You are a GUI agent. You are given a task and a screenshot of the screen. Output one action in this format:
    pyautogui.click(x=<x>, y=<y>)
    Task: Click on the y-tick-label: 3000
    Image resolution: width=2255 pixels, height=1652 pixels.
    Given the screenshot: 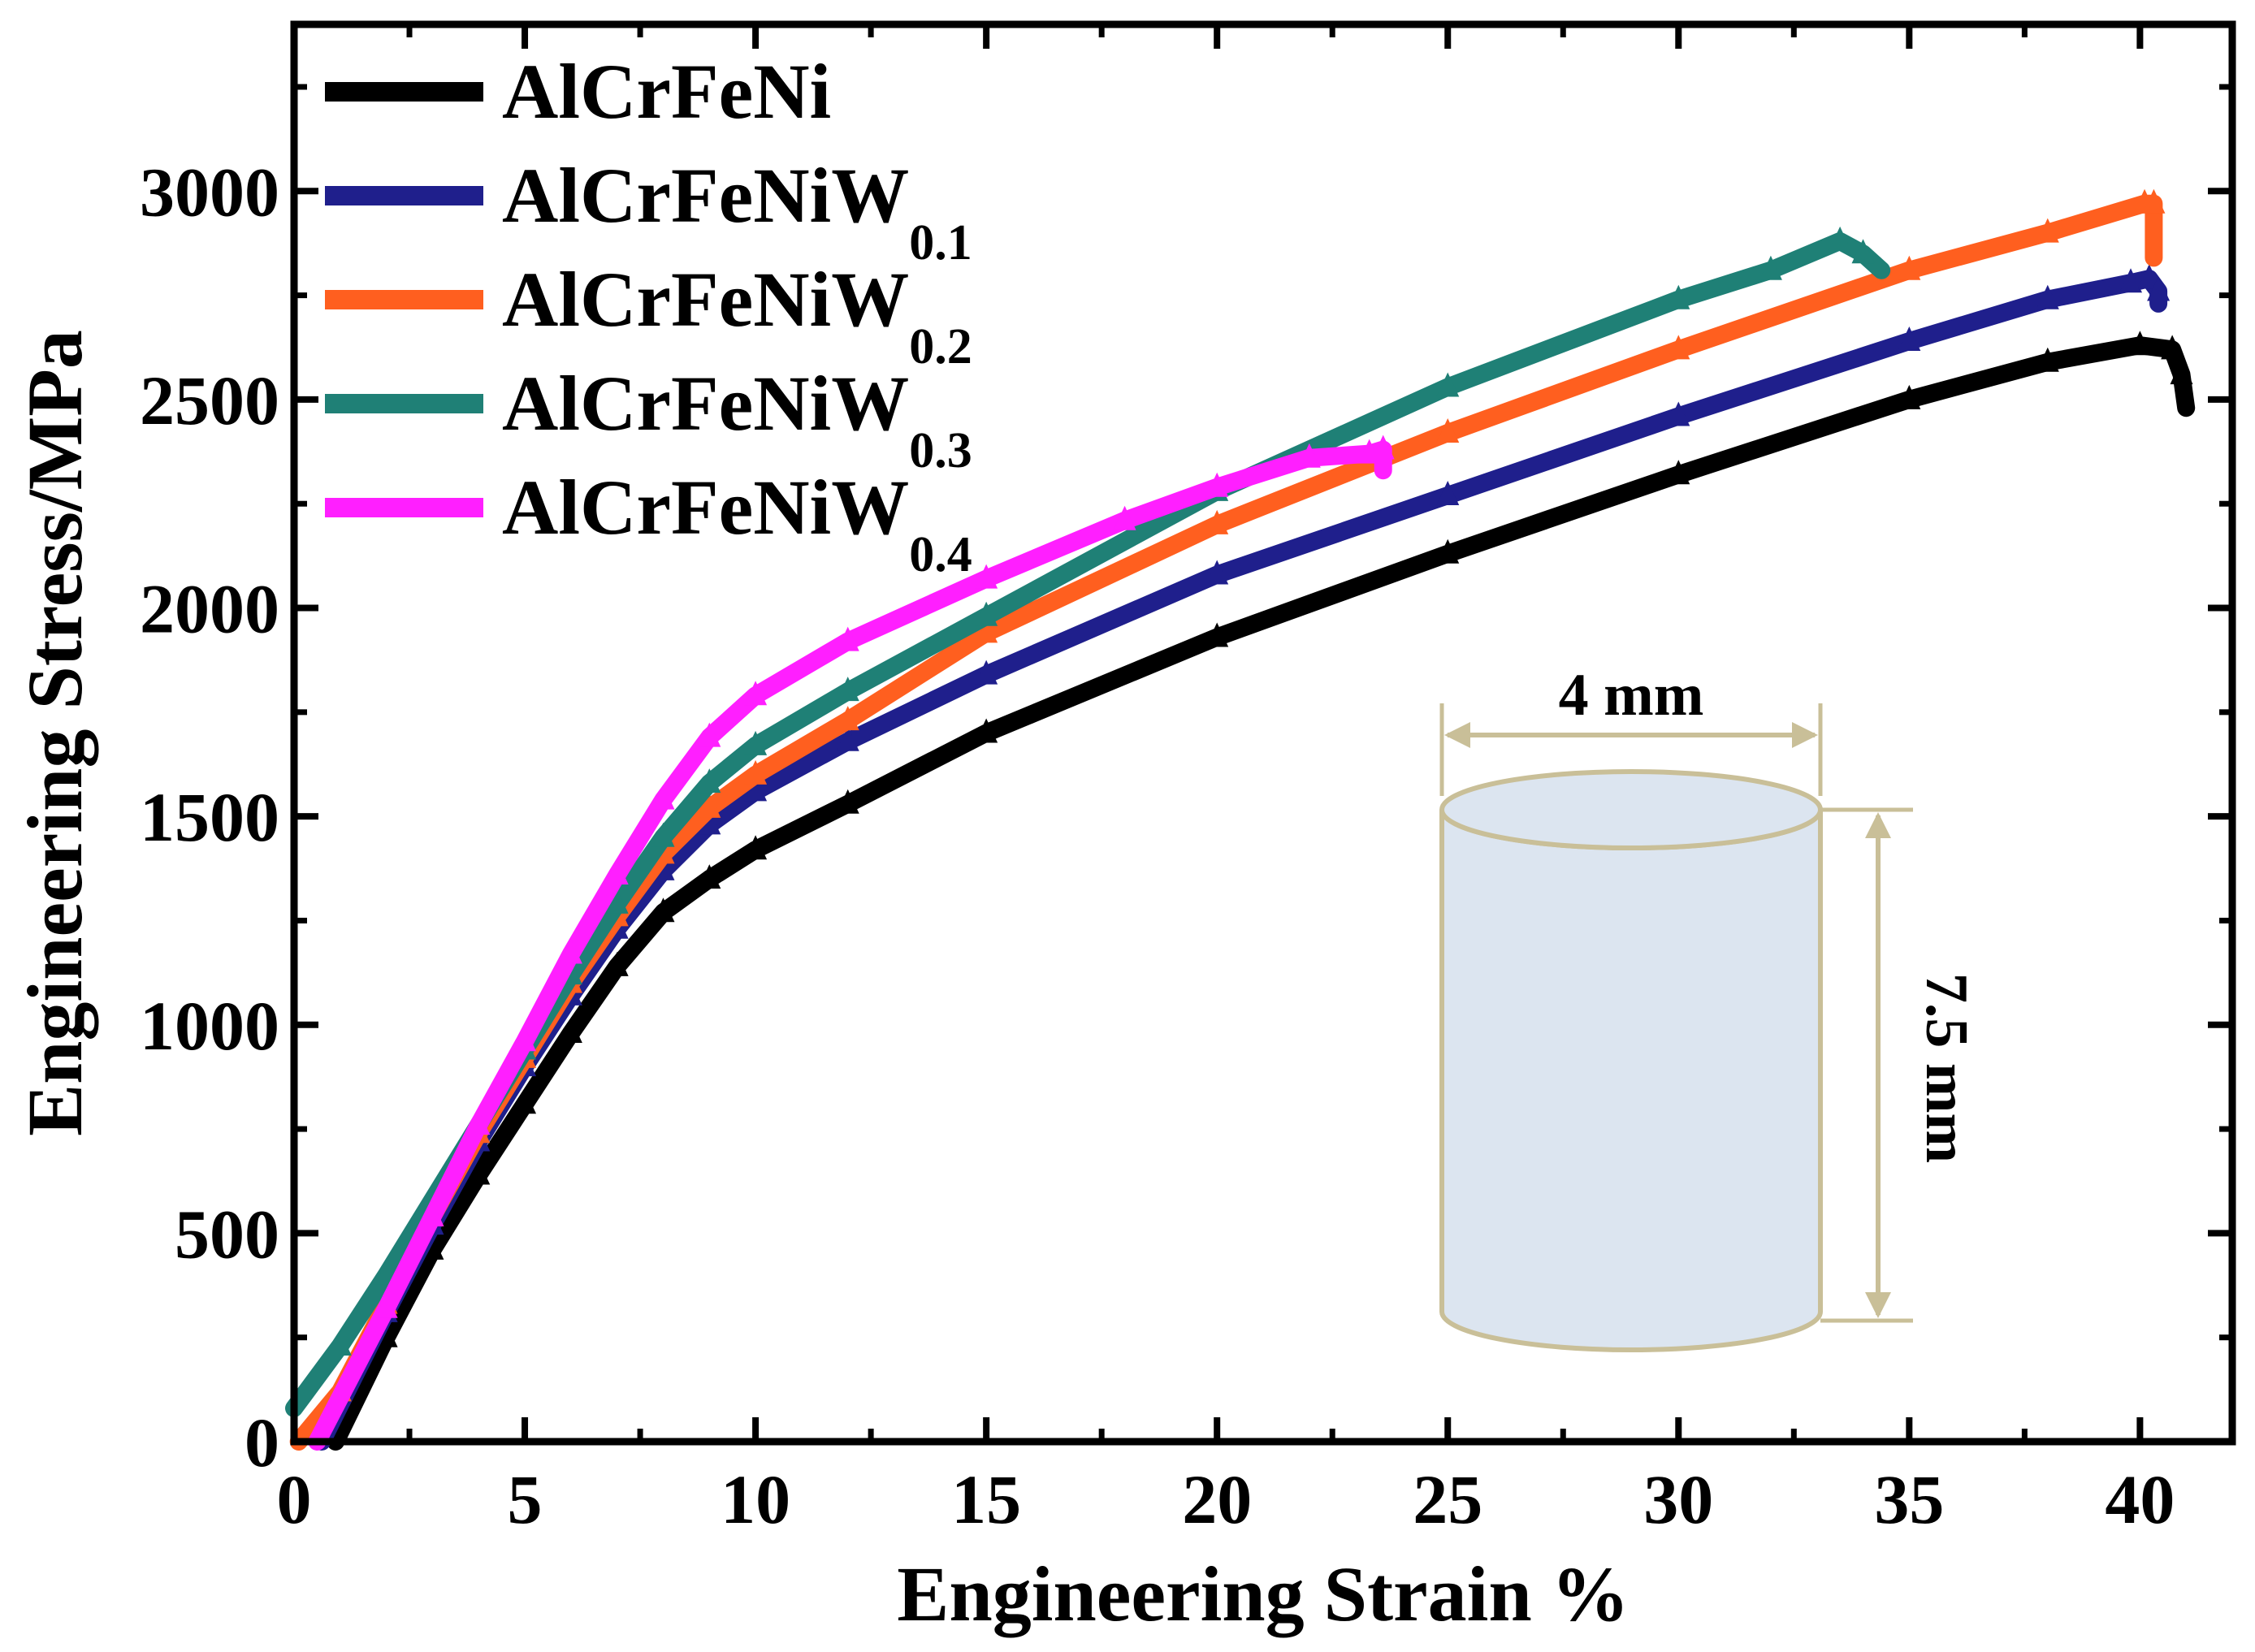 What is the action you would take?
    pyautogui.click(x=209, y=192)
    